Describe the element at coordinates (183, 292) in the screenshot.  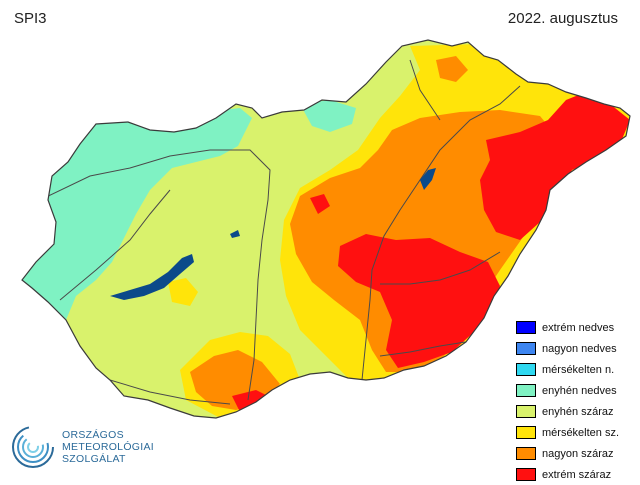
I see `zone-moderately-dry-spot` at that location.